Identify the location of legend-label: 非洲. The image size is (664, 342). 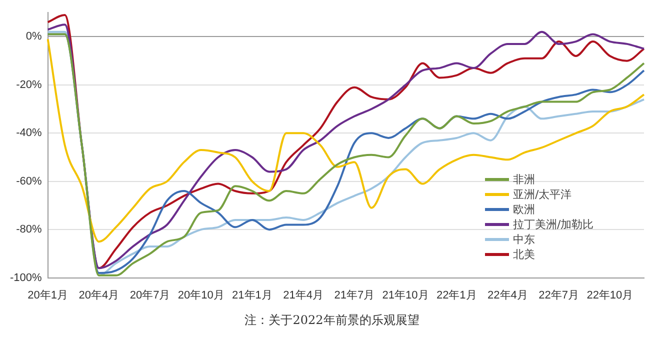
(524, 179).